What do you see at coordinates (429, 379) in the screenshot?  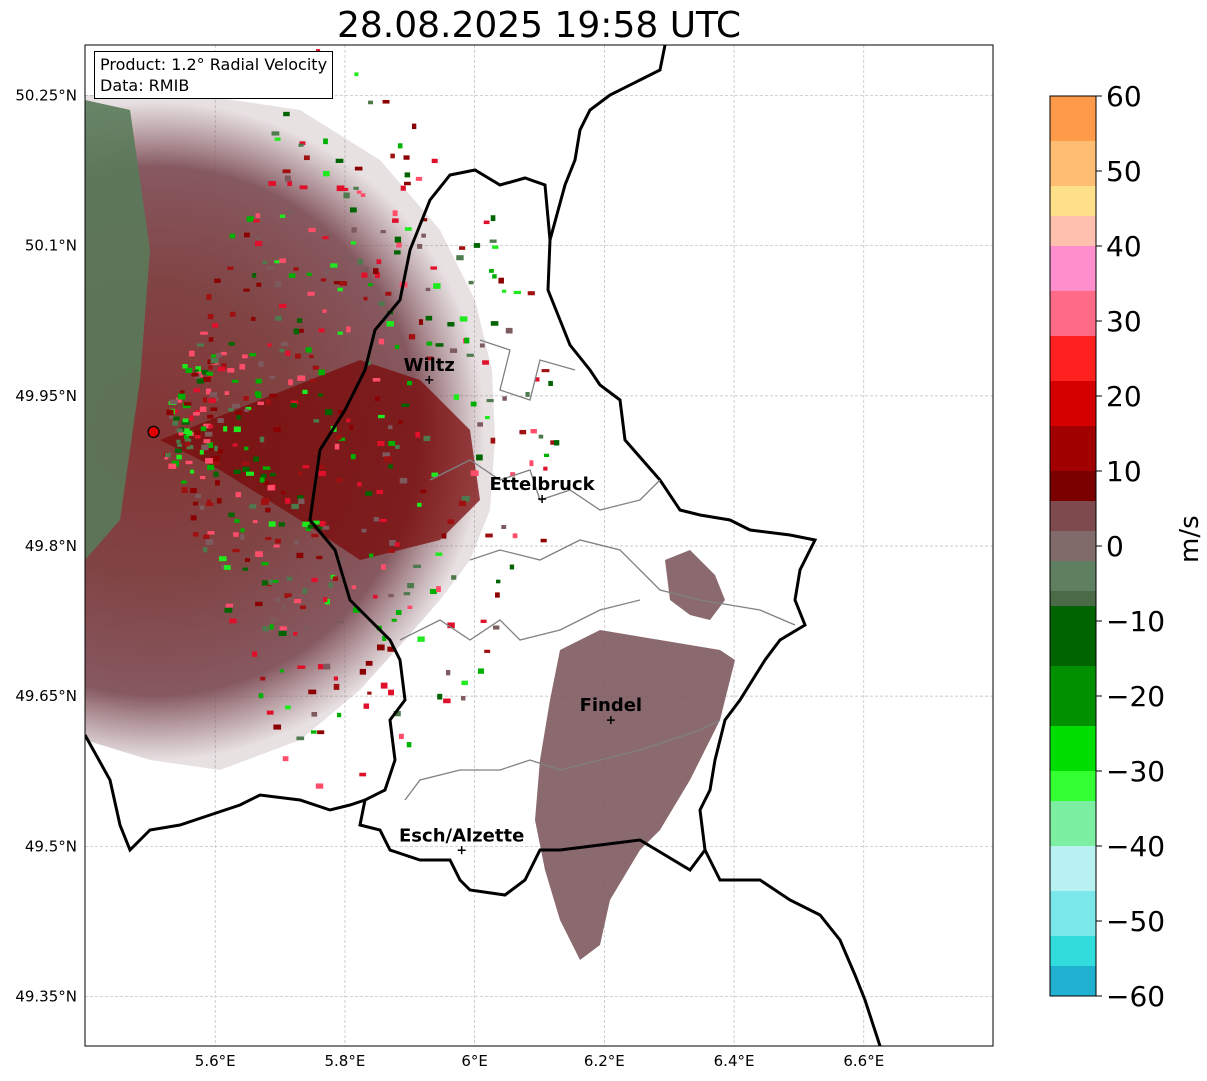 I see `city-marker-icon` at bounding box center [429, 379].